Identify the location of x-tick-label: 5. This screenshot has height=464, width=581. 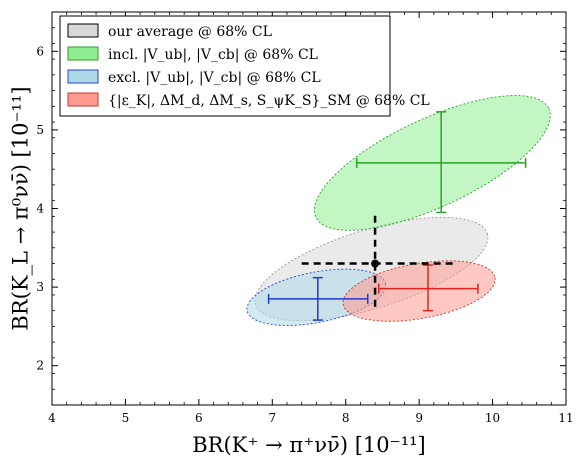
(126, 418).